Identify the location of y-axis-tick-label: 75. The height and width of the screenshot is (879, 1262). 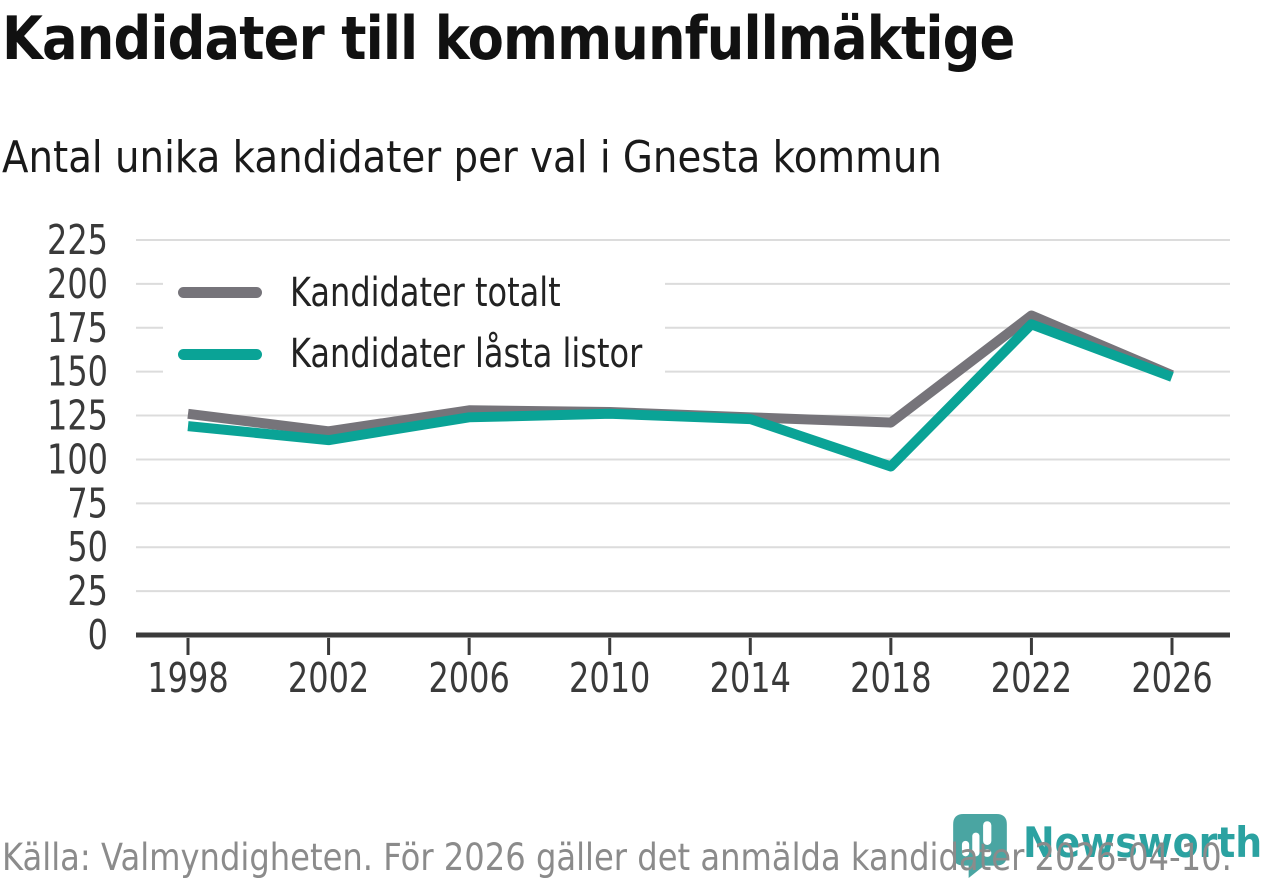
(87, 503).